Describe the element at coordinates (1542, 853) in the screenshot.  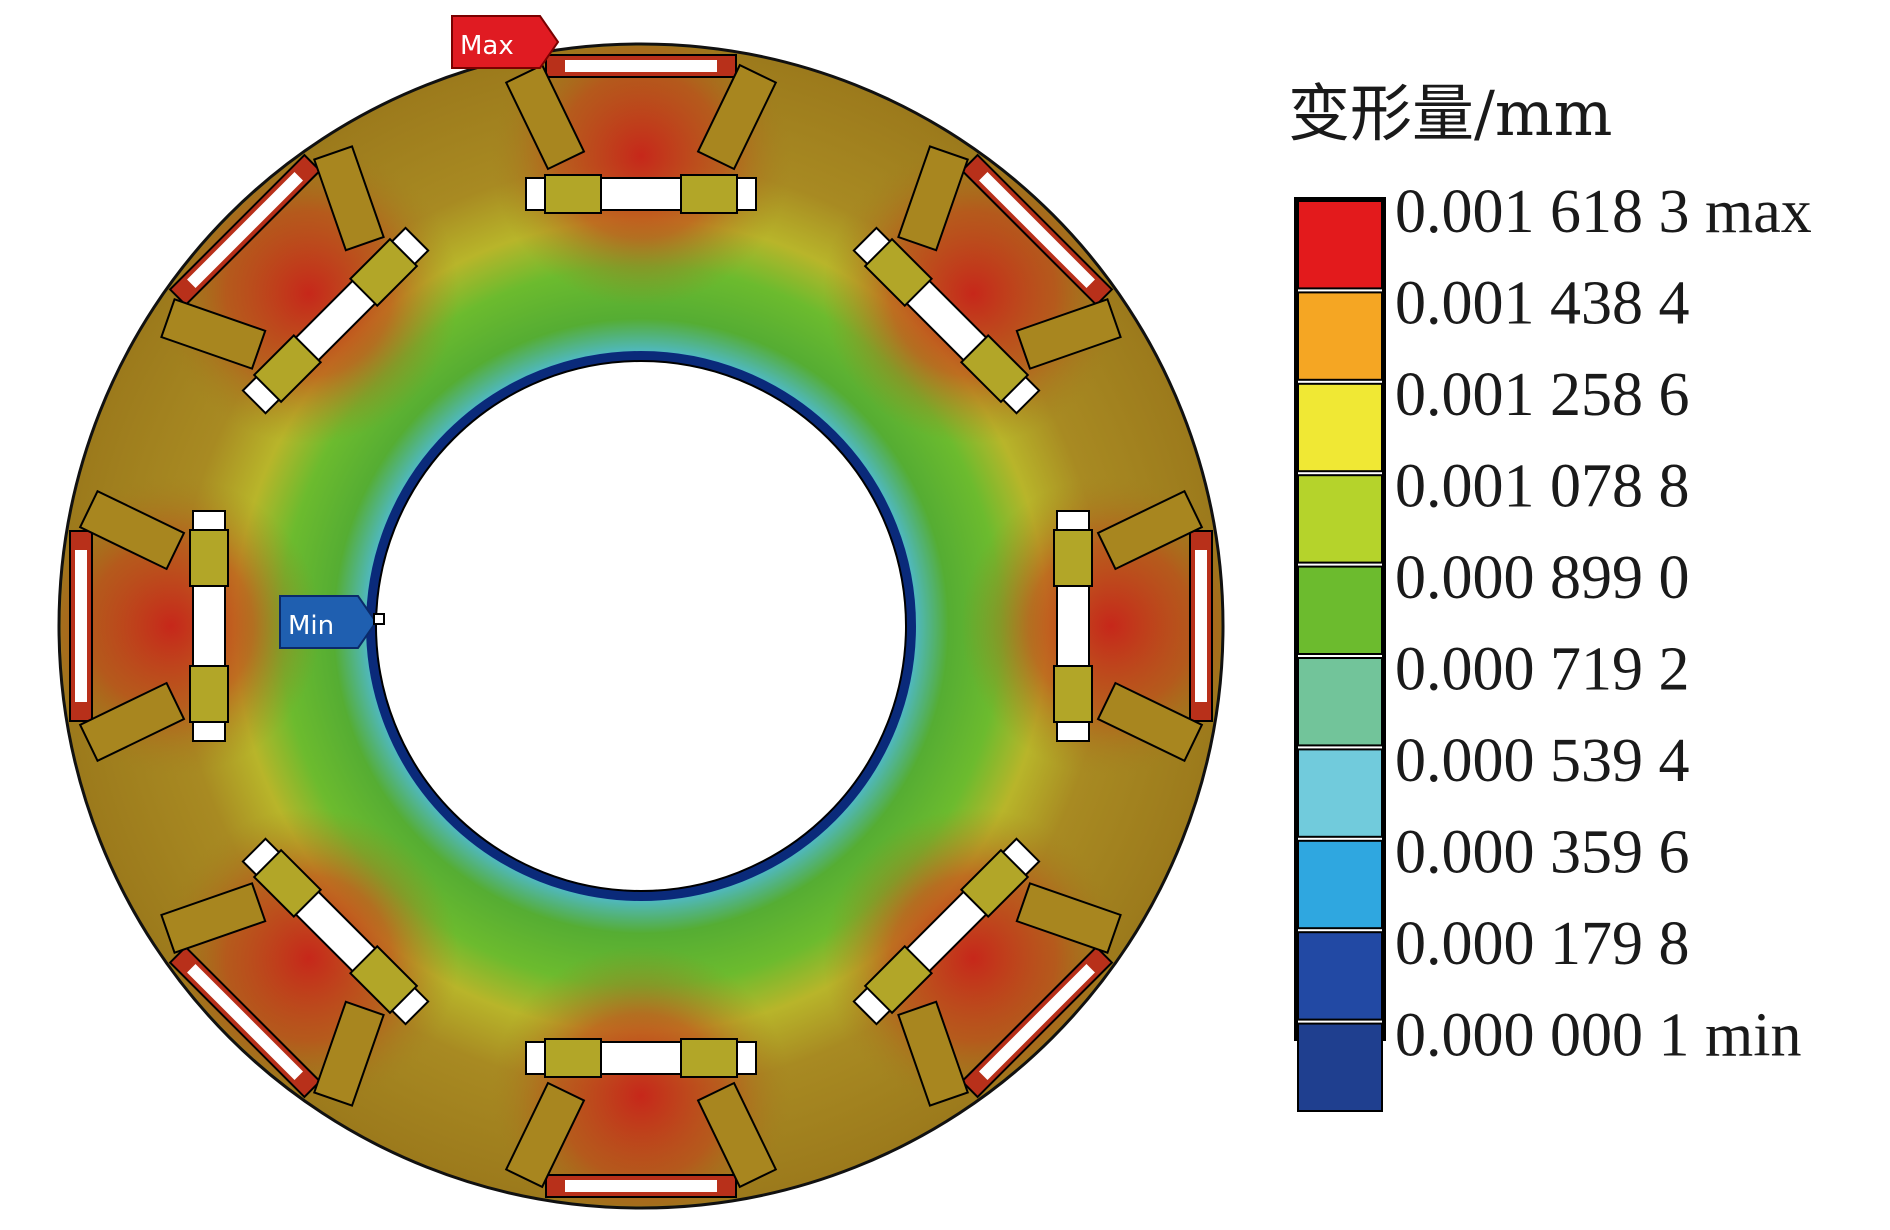
I see `legend-label: 0.000 359 6` at that location.